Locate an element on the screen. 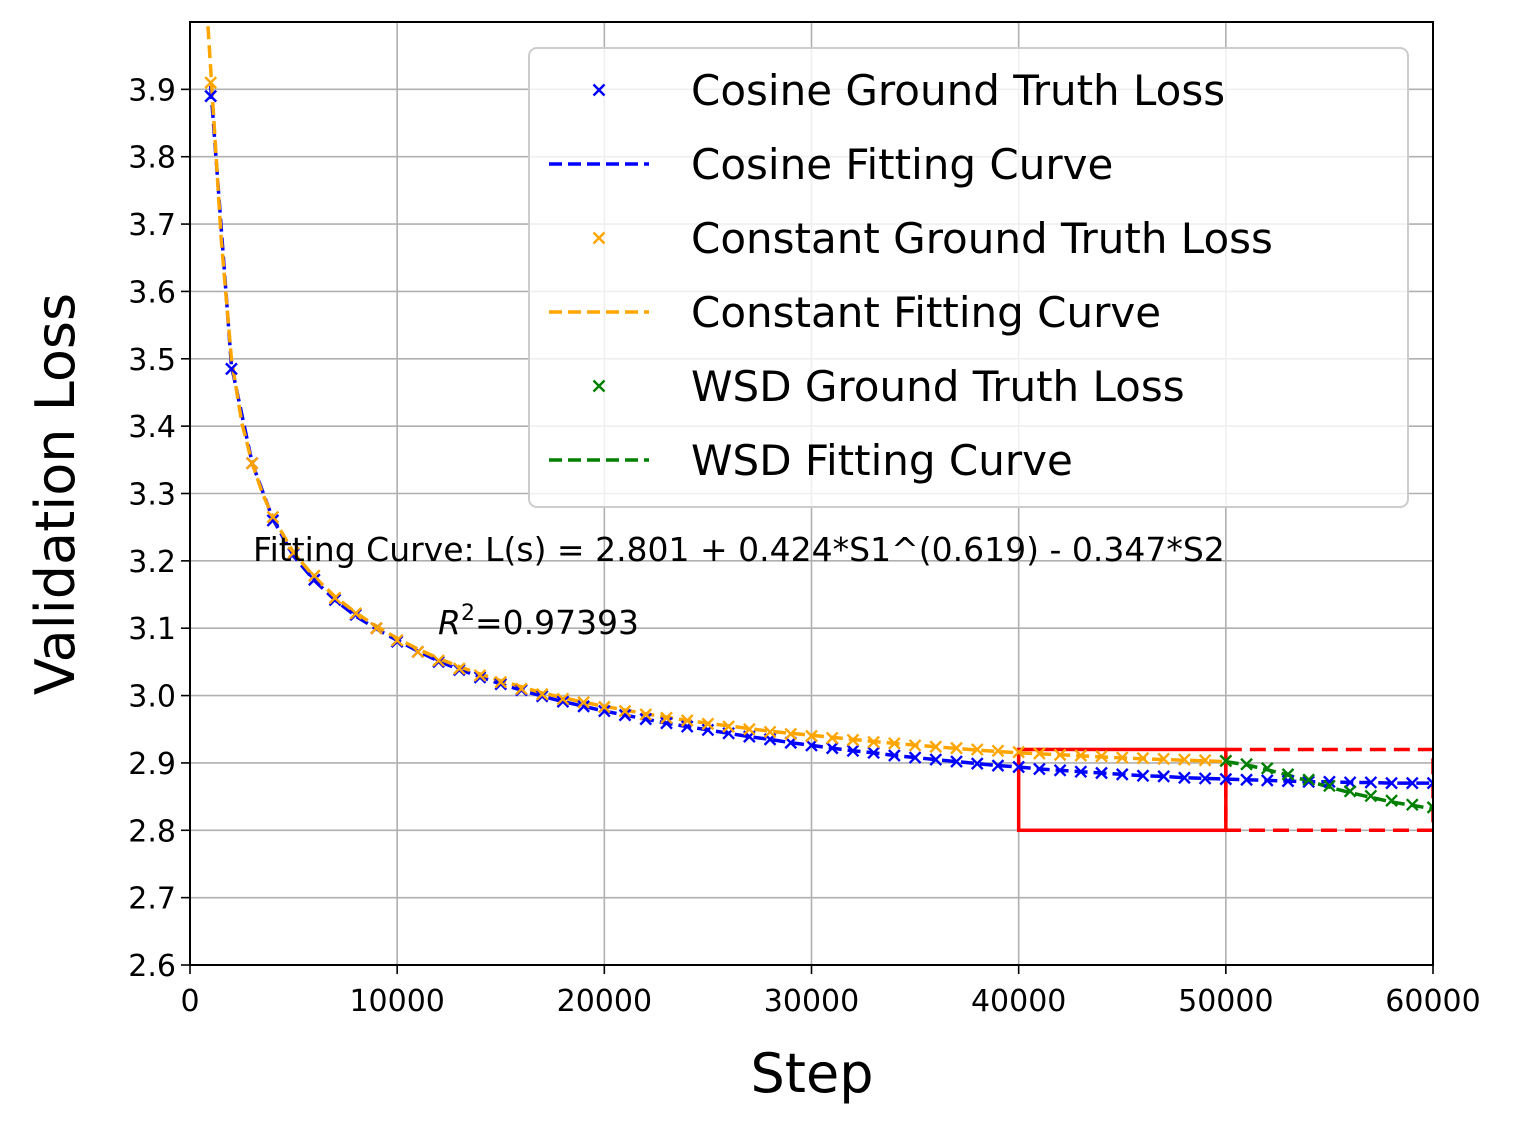 This screenshot has width=1522, height=1130. legend-swatch-marker is located at coordinates (599, 238).